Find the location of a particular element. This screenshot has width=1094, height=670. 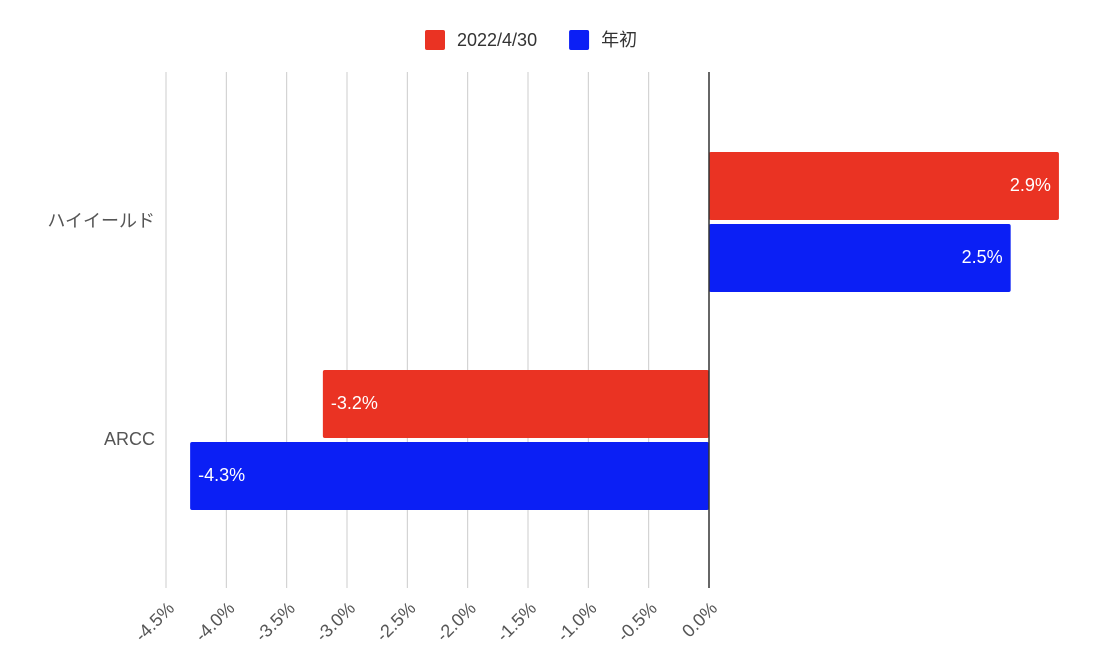

data-label: -4.3% is located at coordinates (221, 475).